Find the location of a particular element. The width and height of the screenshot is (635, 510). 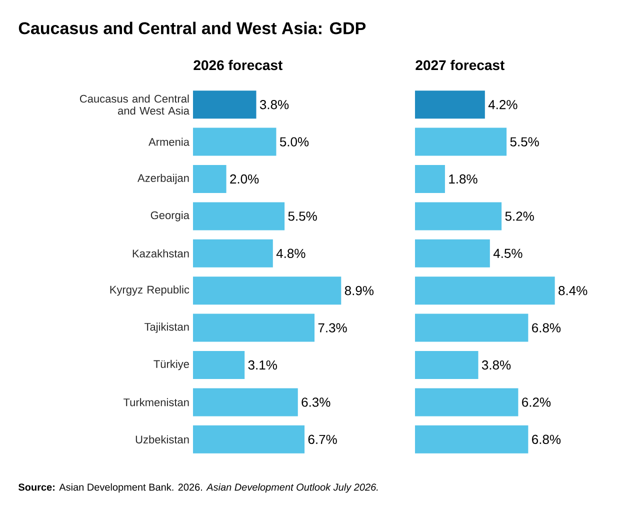

chart-subtitle: 2026 forecast is located at coordinates (238, 65).